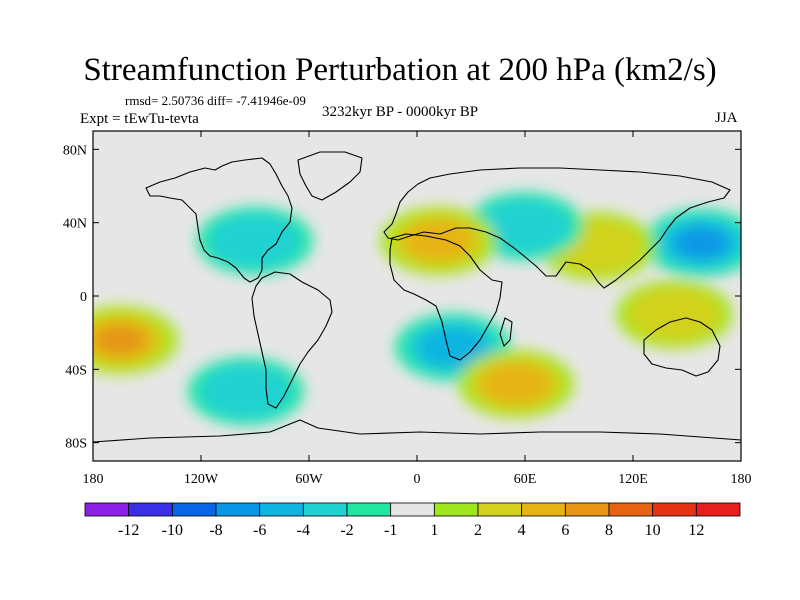 The height and width of the screenshot is (600, 800). Describe the element at coordinates (682, 347) in the screenshot. I see `coast-australia` at that location.